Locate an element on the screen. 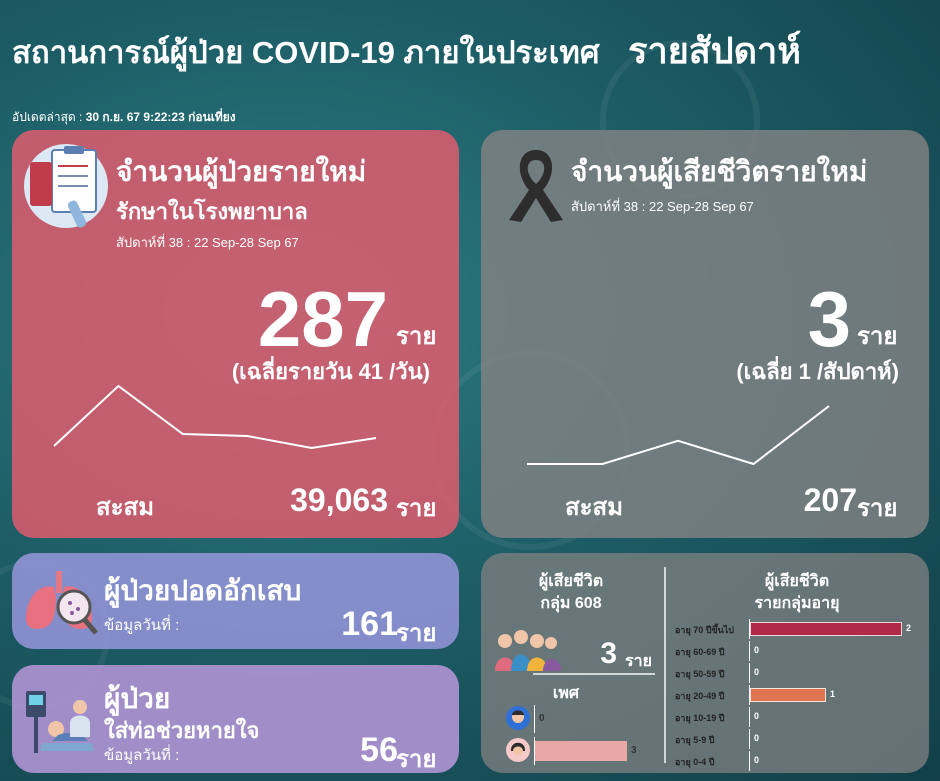 The width and height of the screenshot is (940, 781). ventilator-patient-icon is located at coordinates (60, 722).